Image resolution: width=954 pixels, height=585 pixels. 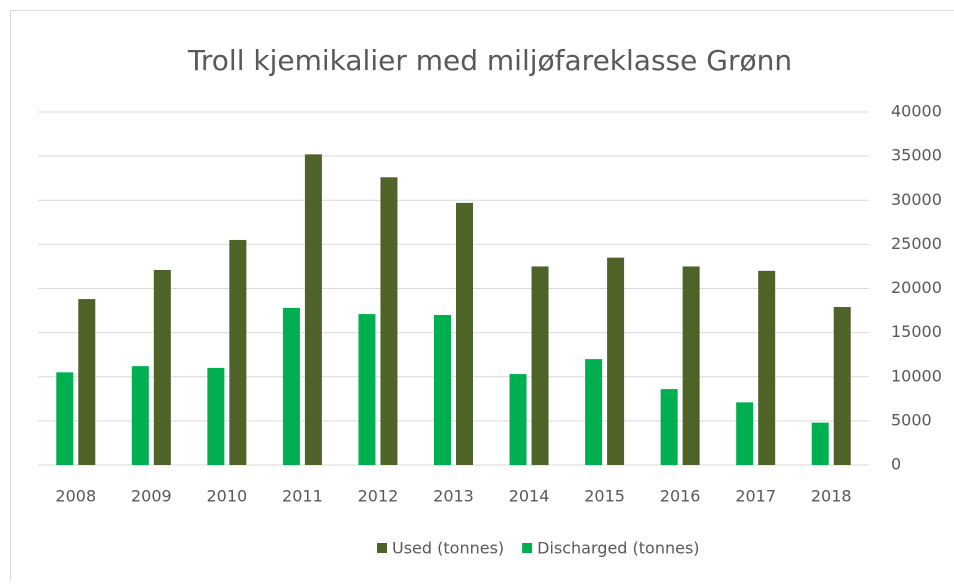 What do you see at coordinates (896, 464) in the screenshot?
I see `y-tick-label: 0` at bounding box center [896, 464].